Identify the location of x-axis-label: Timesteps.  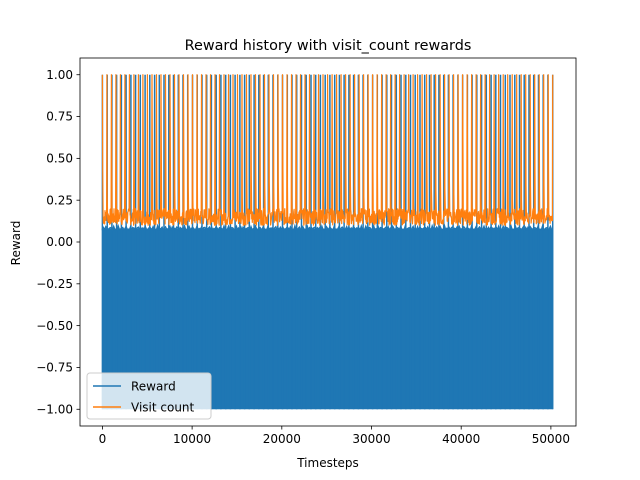
(327, 463).